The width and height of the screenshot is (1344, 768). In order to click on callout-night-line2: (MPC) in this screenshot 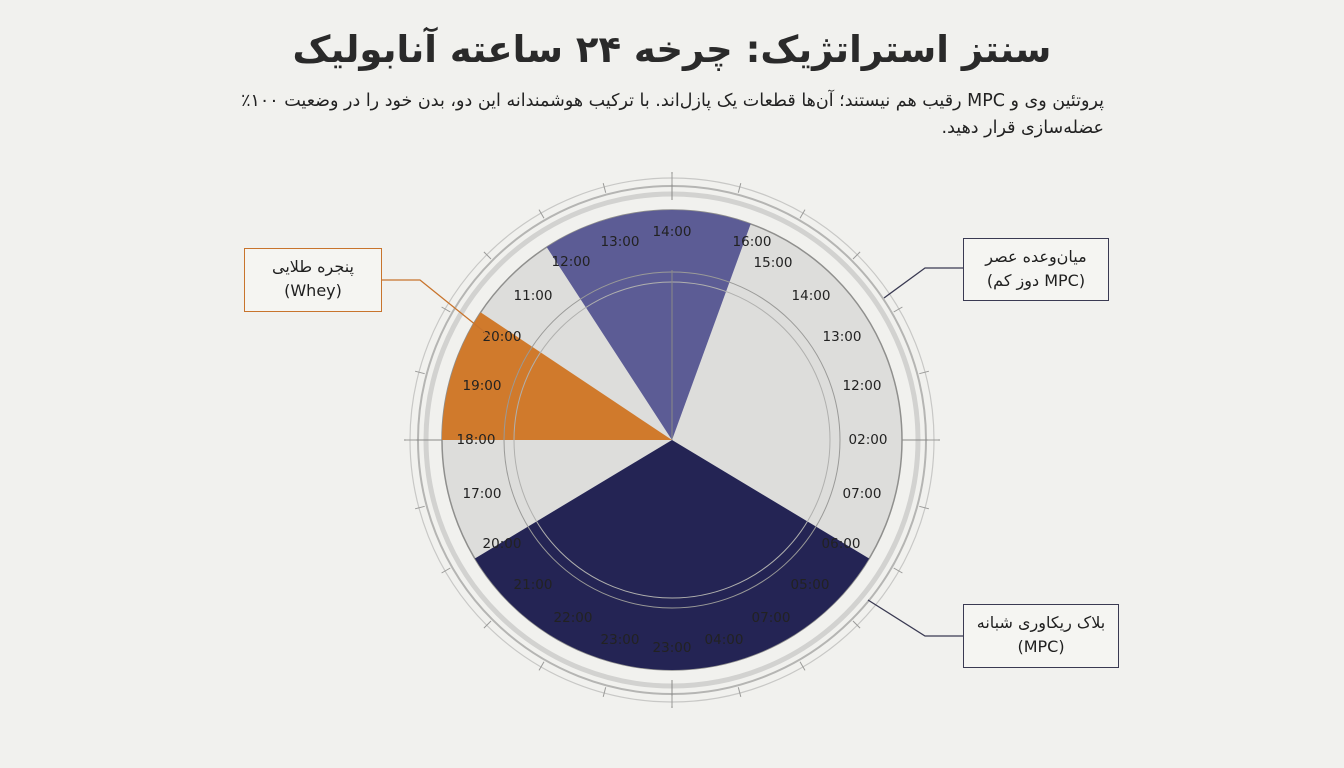, I will do `click(1041, 646)`.